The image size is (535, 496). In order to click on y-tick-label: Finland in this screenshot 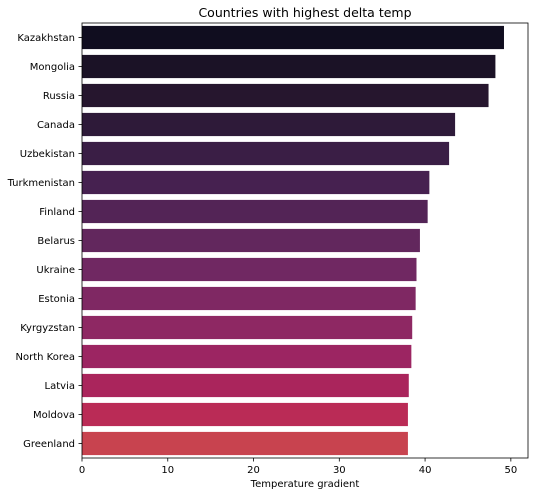, I will do `click(57, 212)`.